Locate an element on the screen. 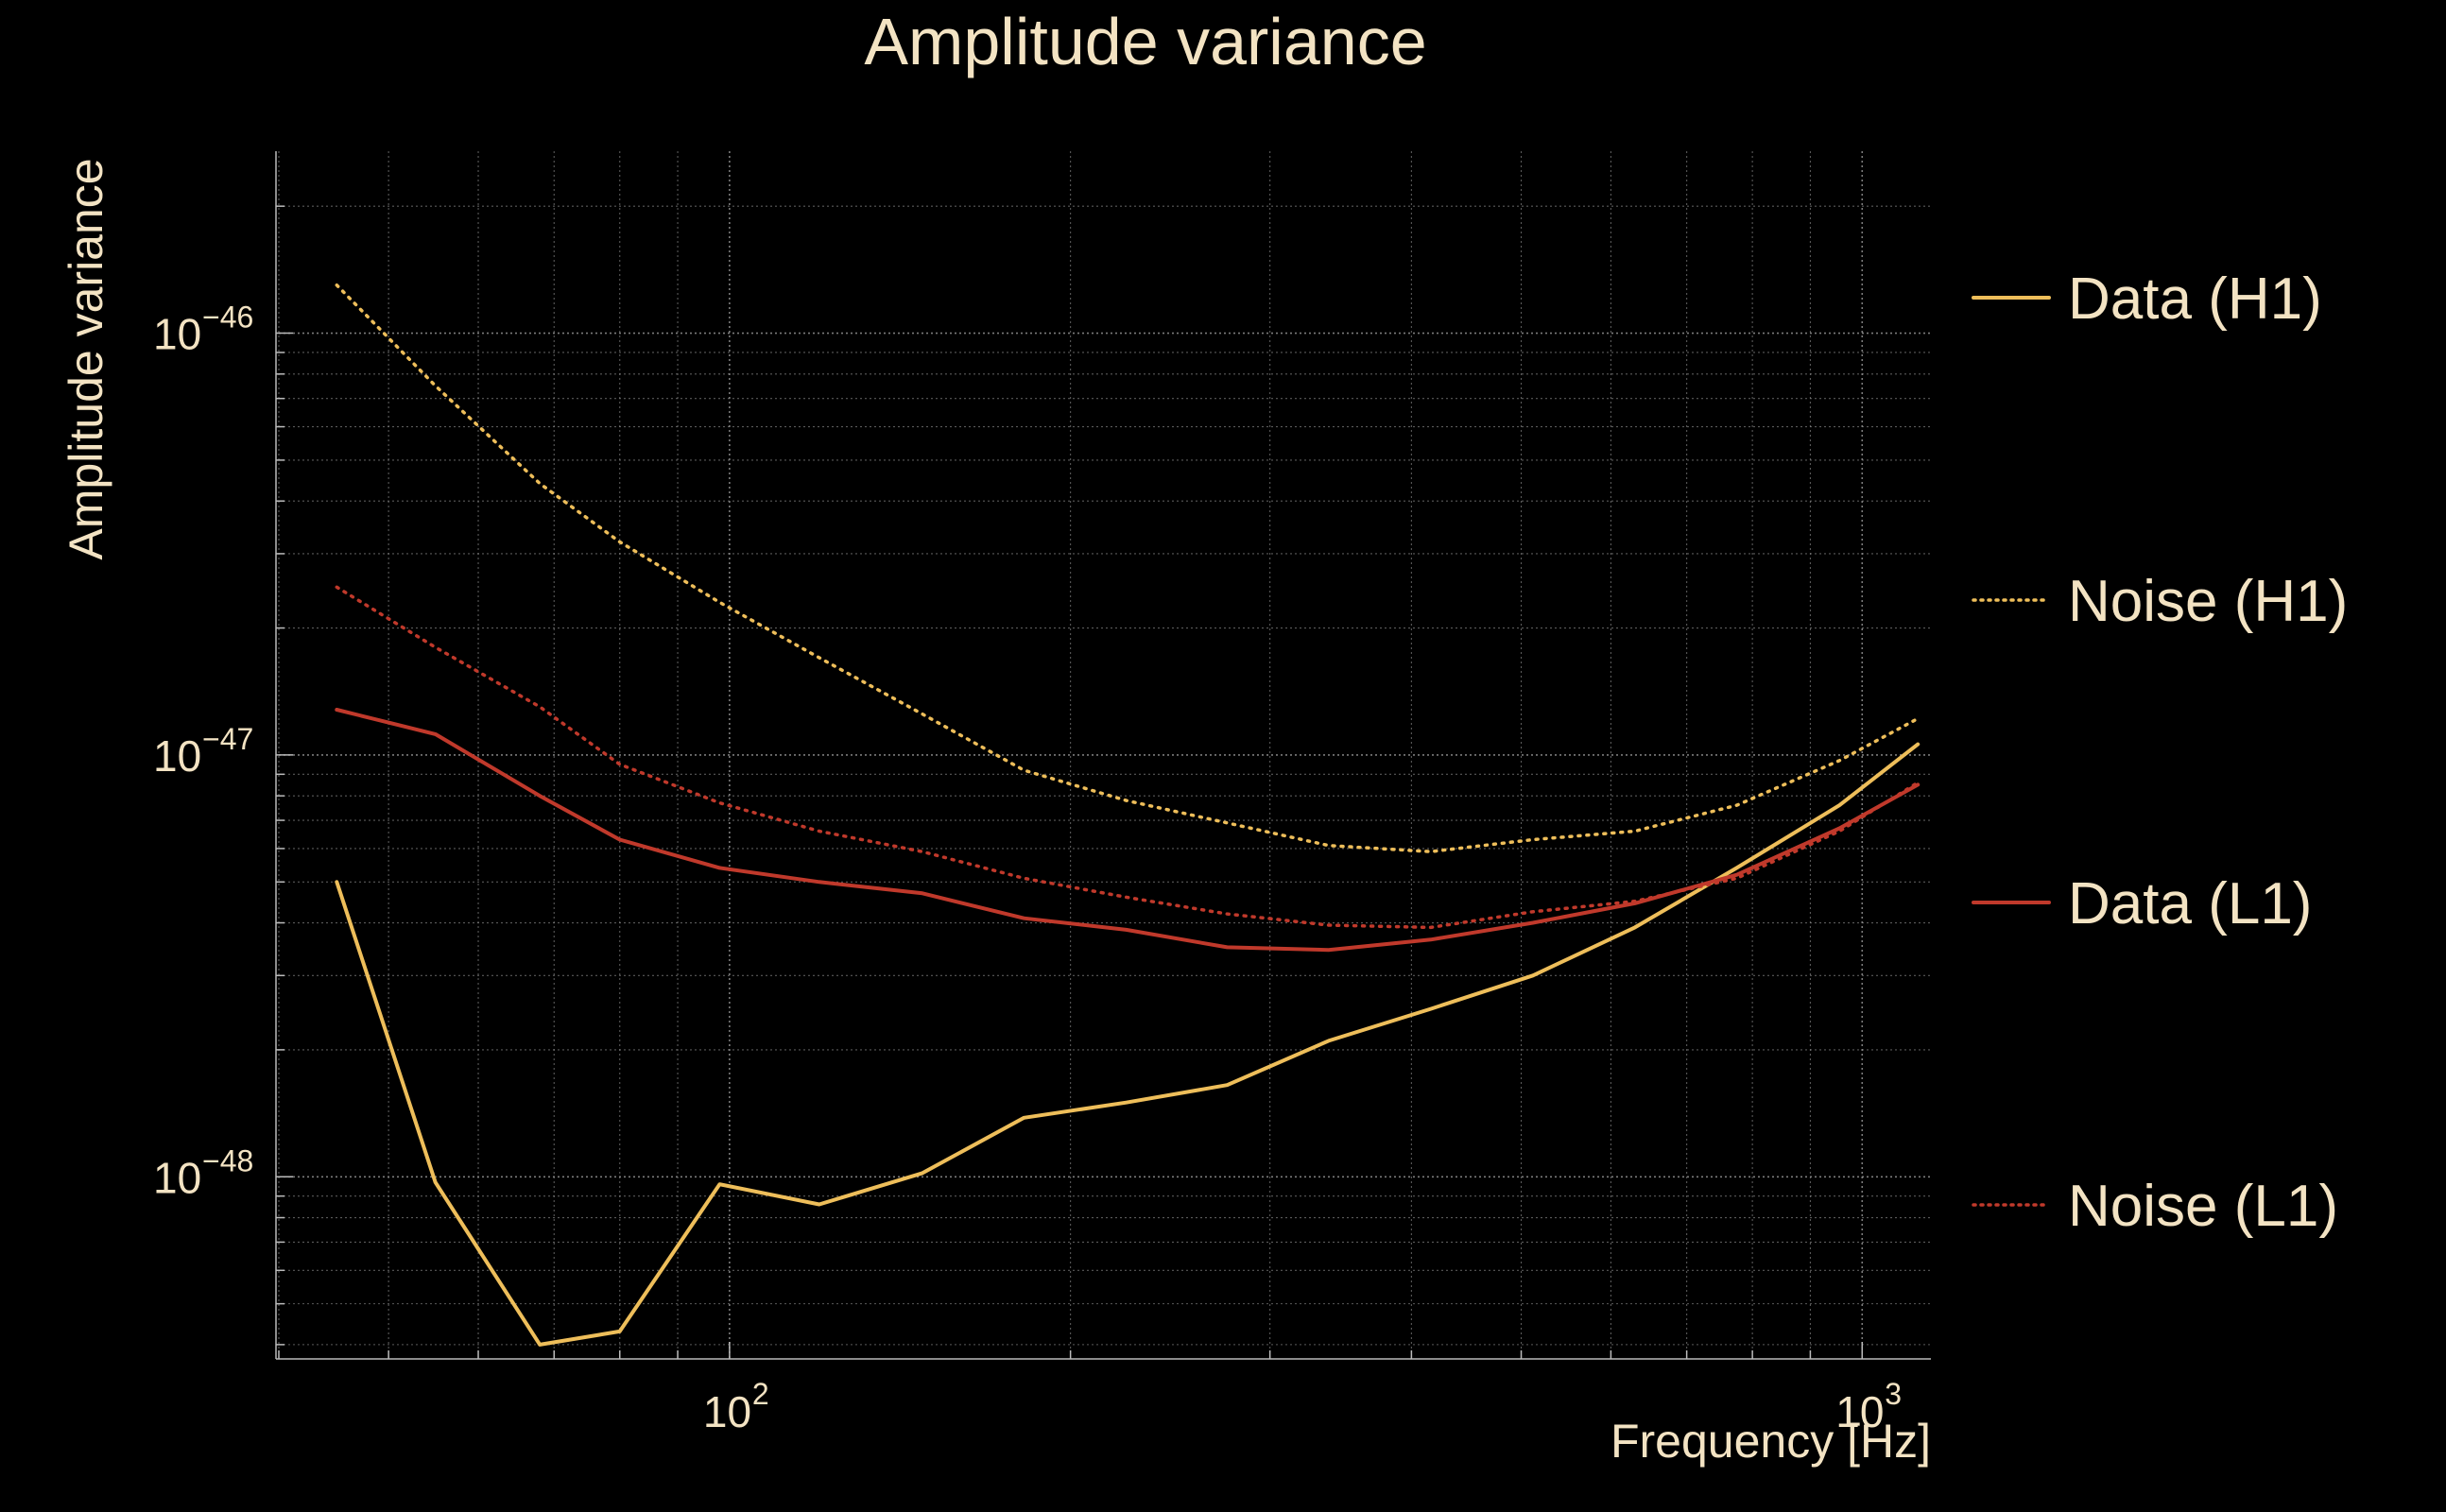 This screenshot has width=2446, height=1512. legend-entry-noise-l1: Noise (L1) is located at coordinates (2155, 1206).